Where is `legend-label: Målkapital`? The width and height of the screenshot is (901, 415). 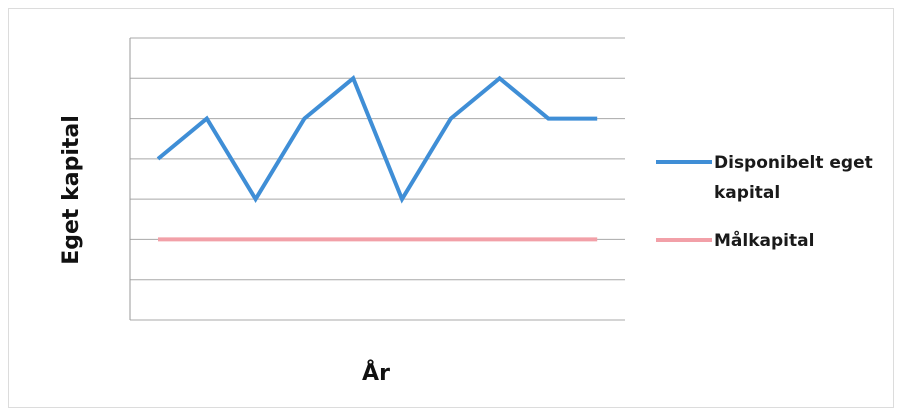 legend-label: Målkapital is located at coordinates (764, 240).